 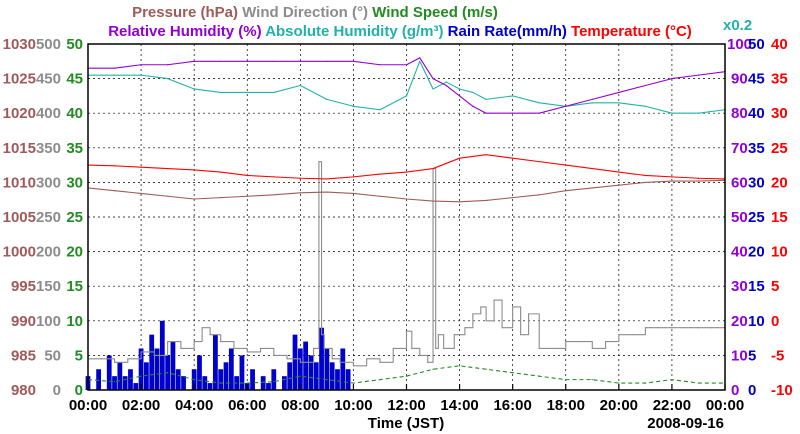 What do you see at coordinates (756, 44) in the screenshot?
I see `rain_rate-tick-label: 50` at bounding box center [756, 44].